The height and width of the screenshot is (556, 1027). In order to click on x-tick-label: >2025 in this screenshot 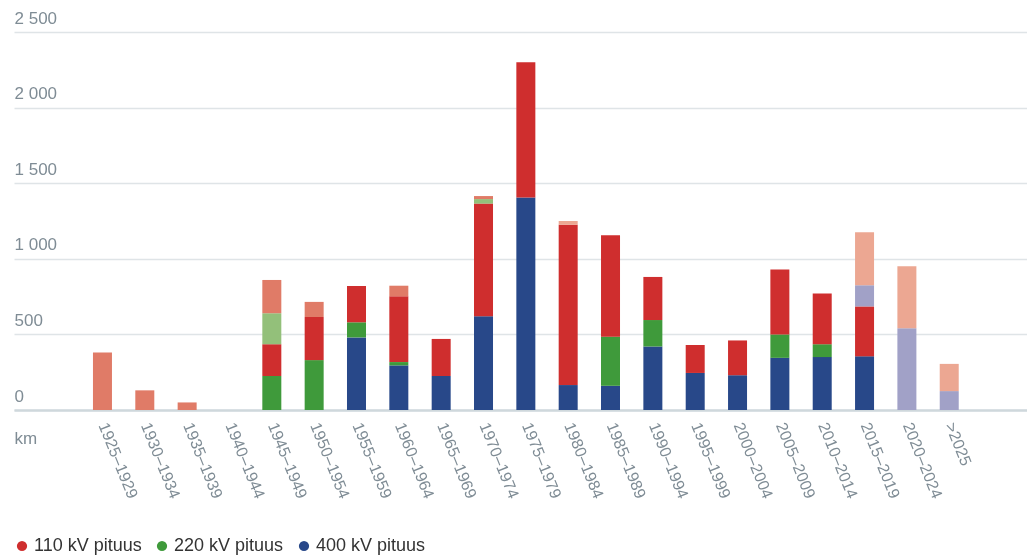, I will do `click(958, 444)`.